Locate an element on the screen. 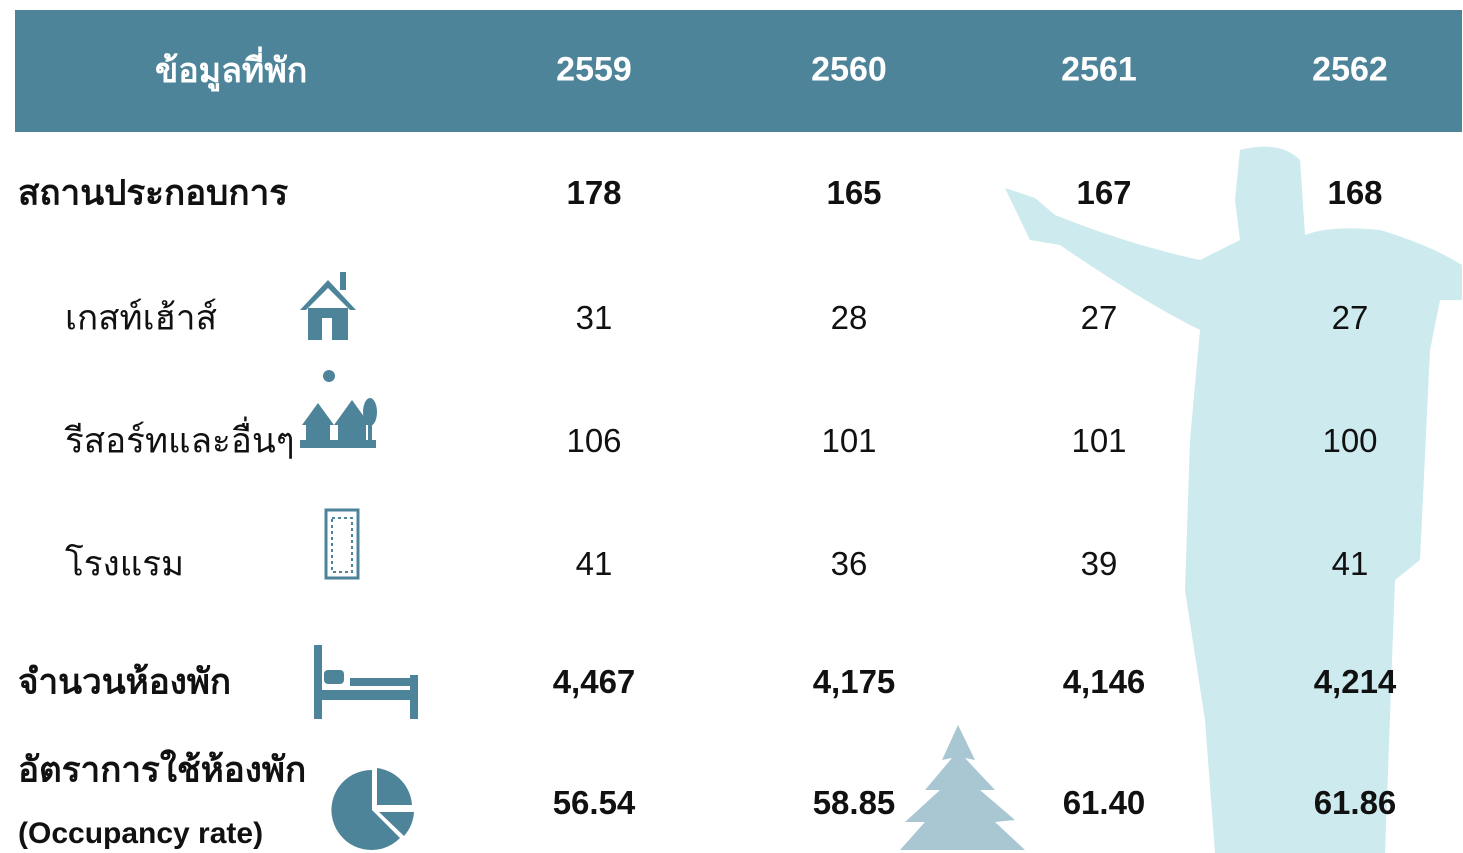  cell-value: 4,146 is located at coordinates (1104, 681).